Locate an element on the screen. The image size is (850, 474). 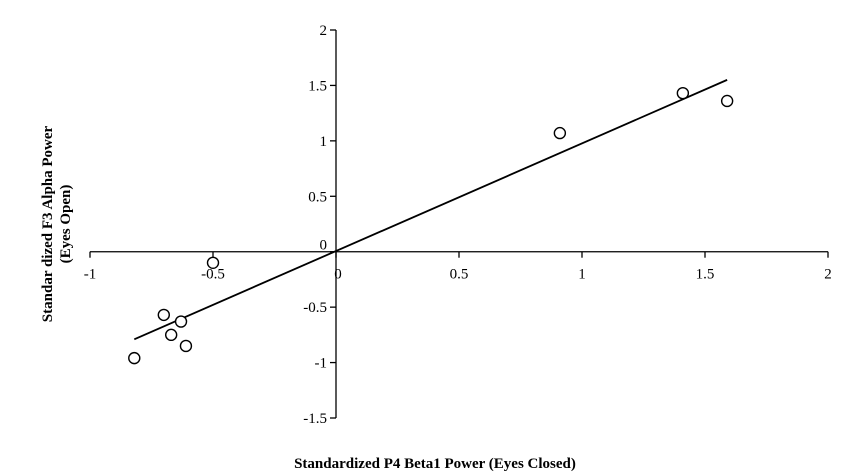
y-tick-labels: -1.5 -1 -0.5 0 0.5 1 1.5 2 is located at coordinates (315, 225).